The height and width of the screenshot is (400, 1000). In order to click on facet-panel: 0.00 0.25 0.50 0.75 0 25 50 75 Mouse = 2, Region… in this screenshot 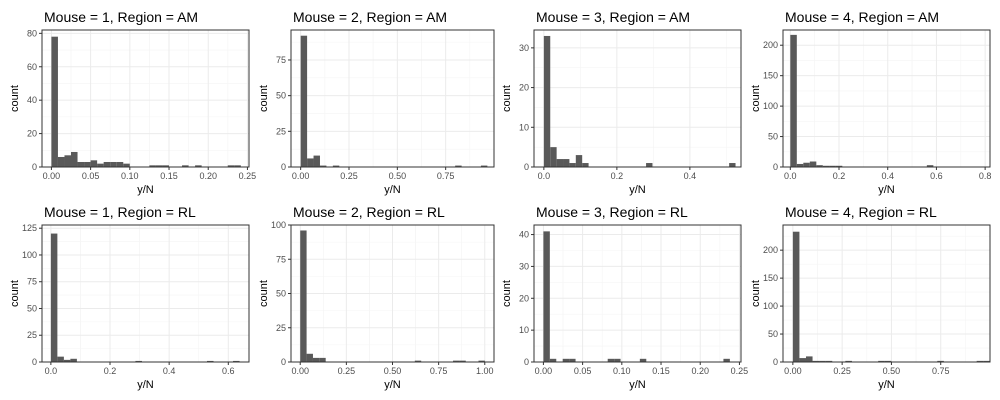, I will do `click(376, 102)`.